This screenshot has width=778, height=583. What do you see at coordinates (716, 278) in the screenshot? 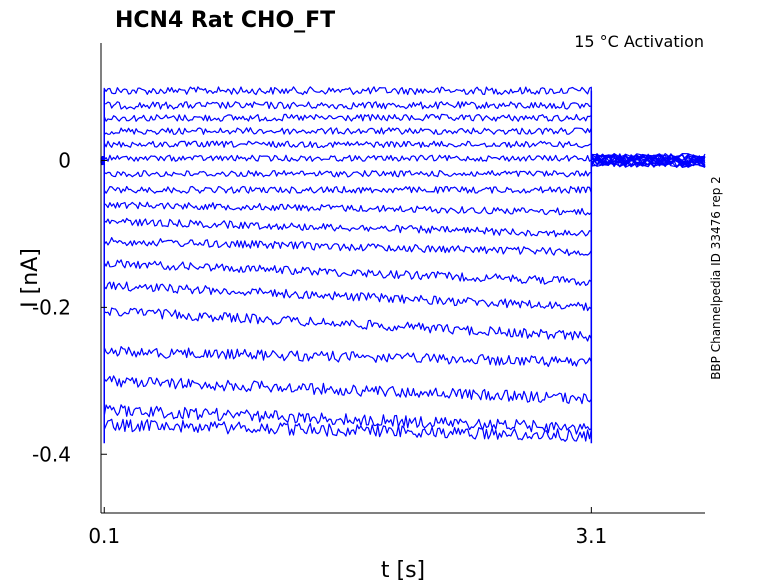
I see `side-label: BBP Channelpedia ID 33476 rep 2` at bounding box center [716, 278].